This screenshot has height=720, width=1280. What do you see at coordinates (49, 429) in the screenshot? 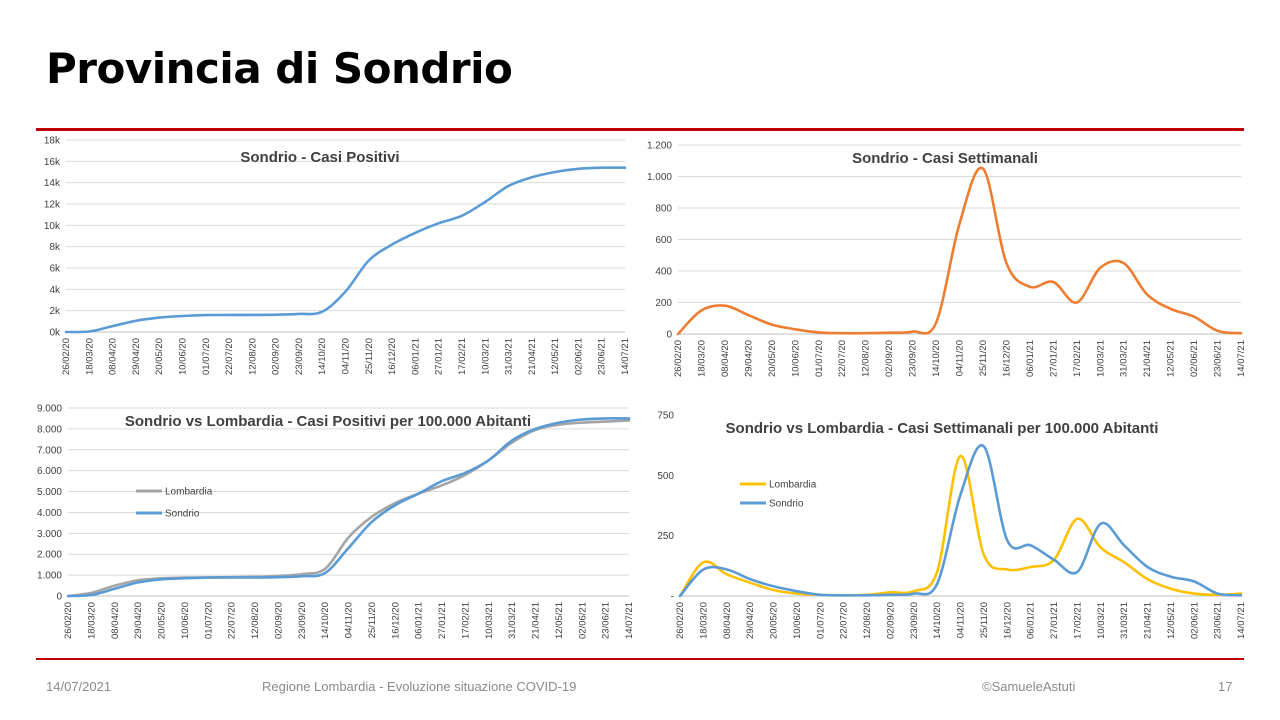
I see `y-tick-label: 8.000` at bounding box center [49, 429].